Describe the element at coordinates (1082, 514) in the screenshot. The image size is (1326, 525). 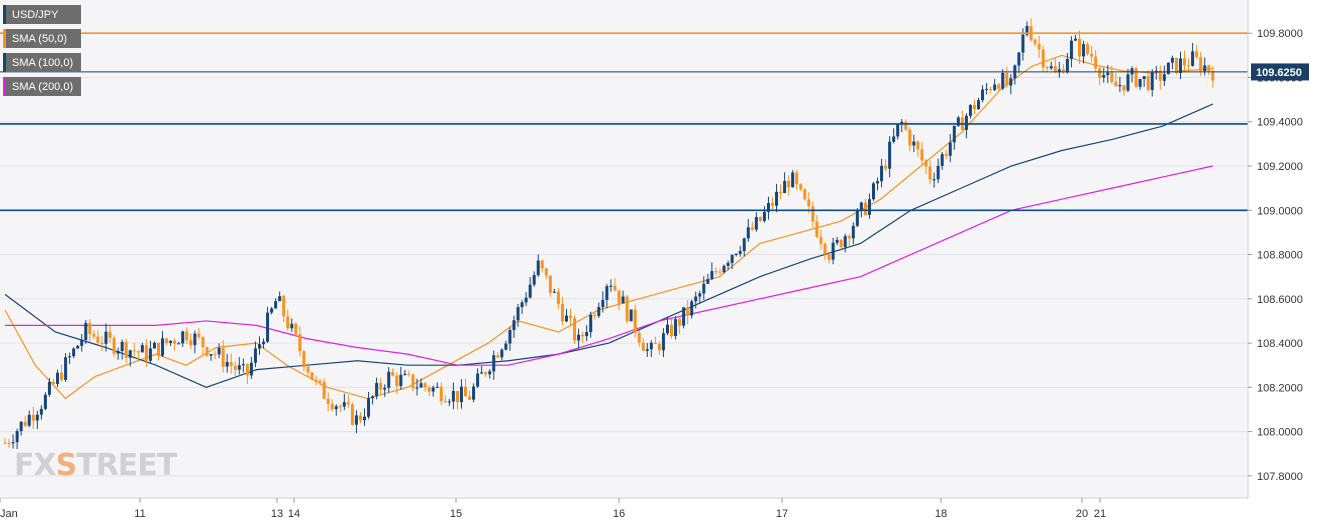
I see `x-tick-label: 20` at that location.